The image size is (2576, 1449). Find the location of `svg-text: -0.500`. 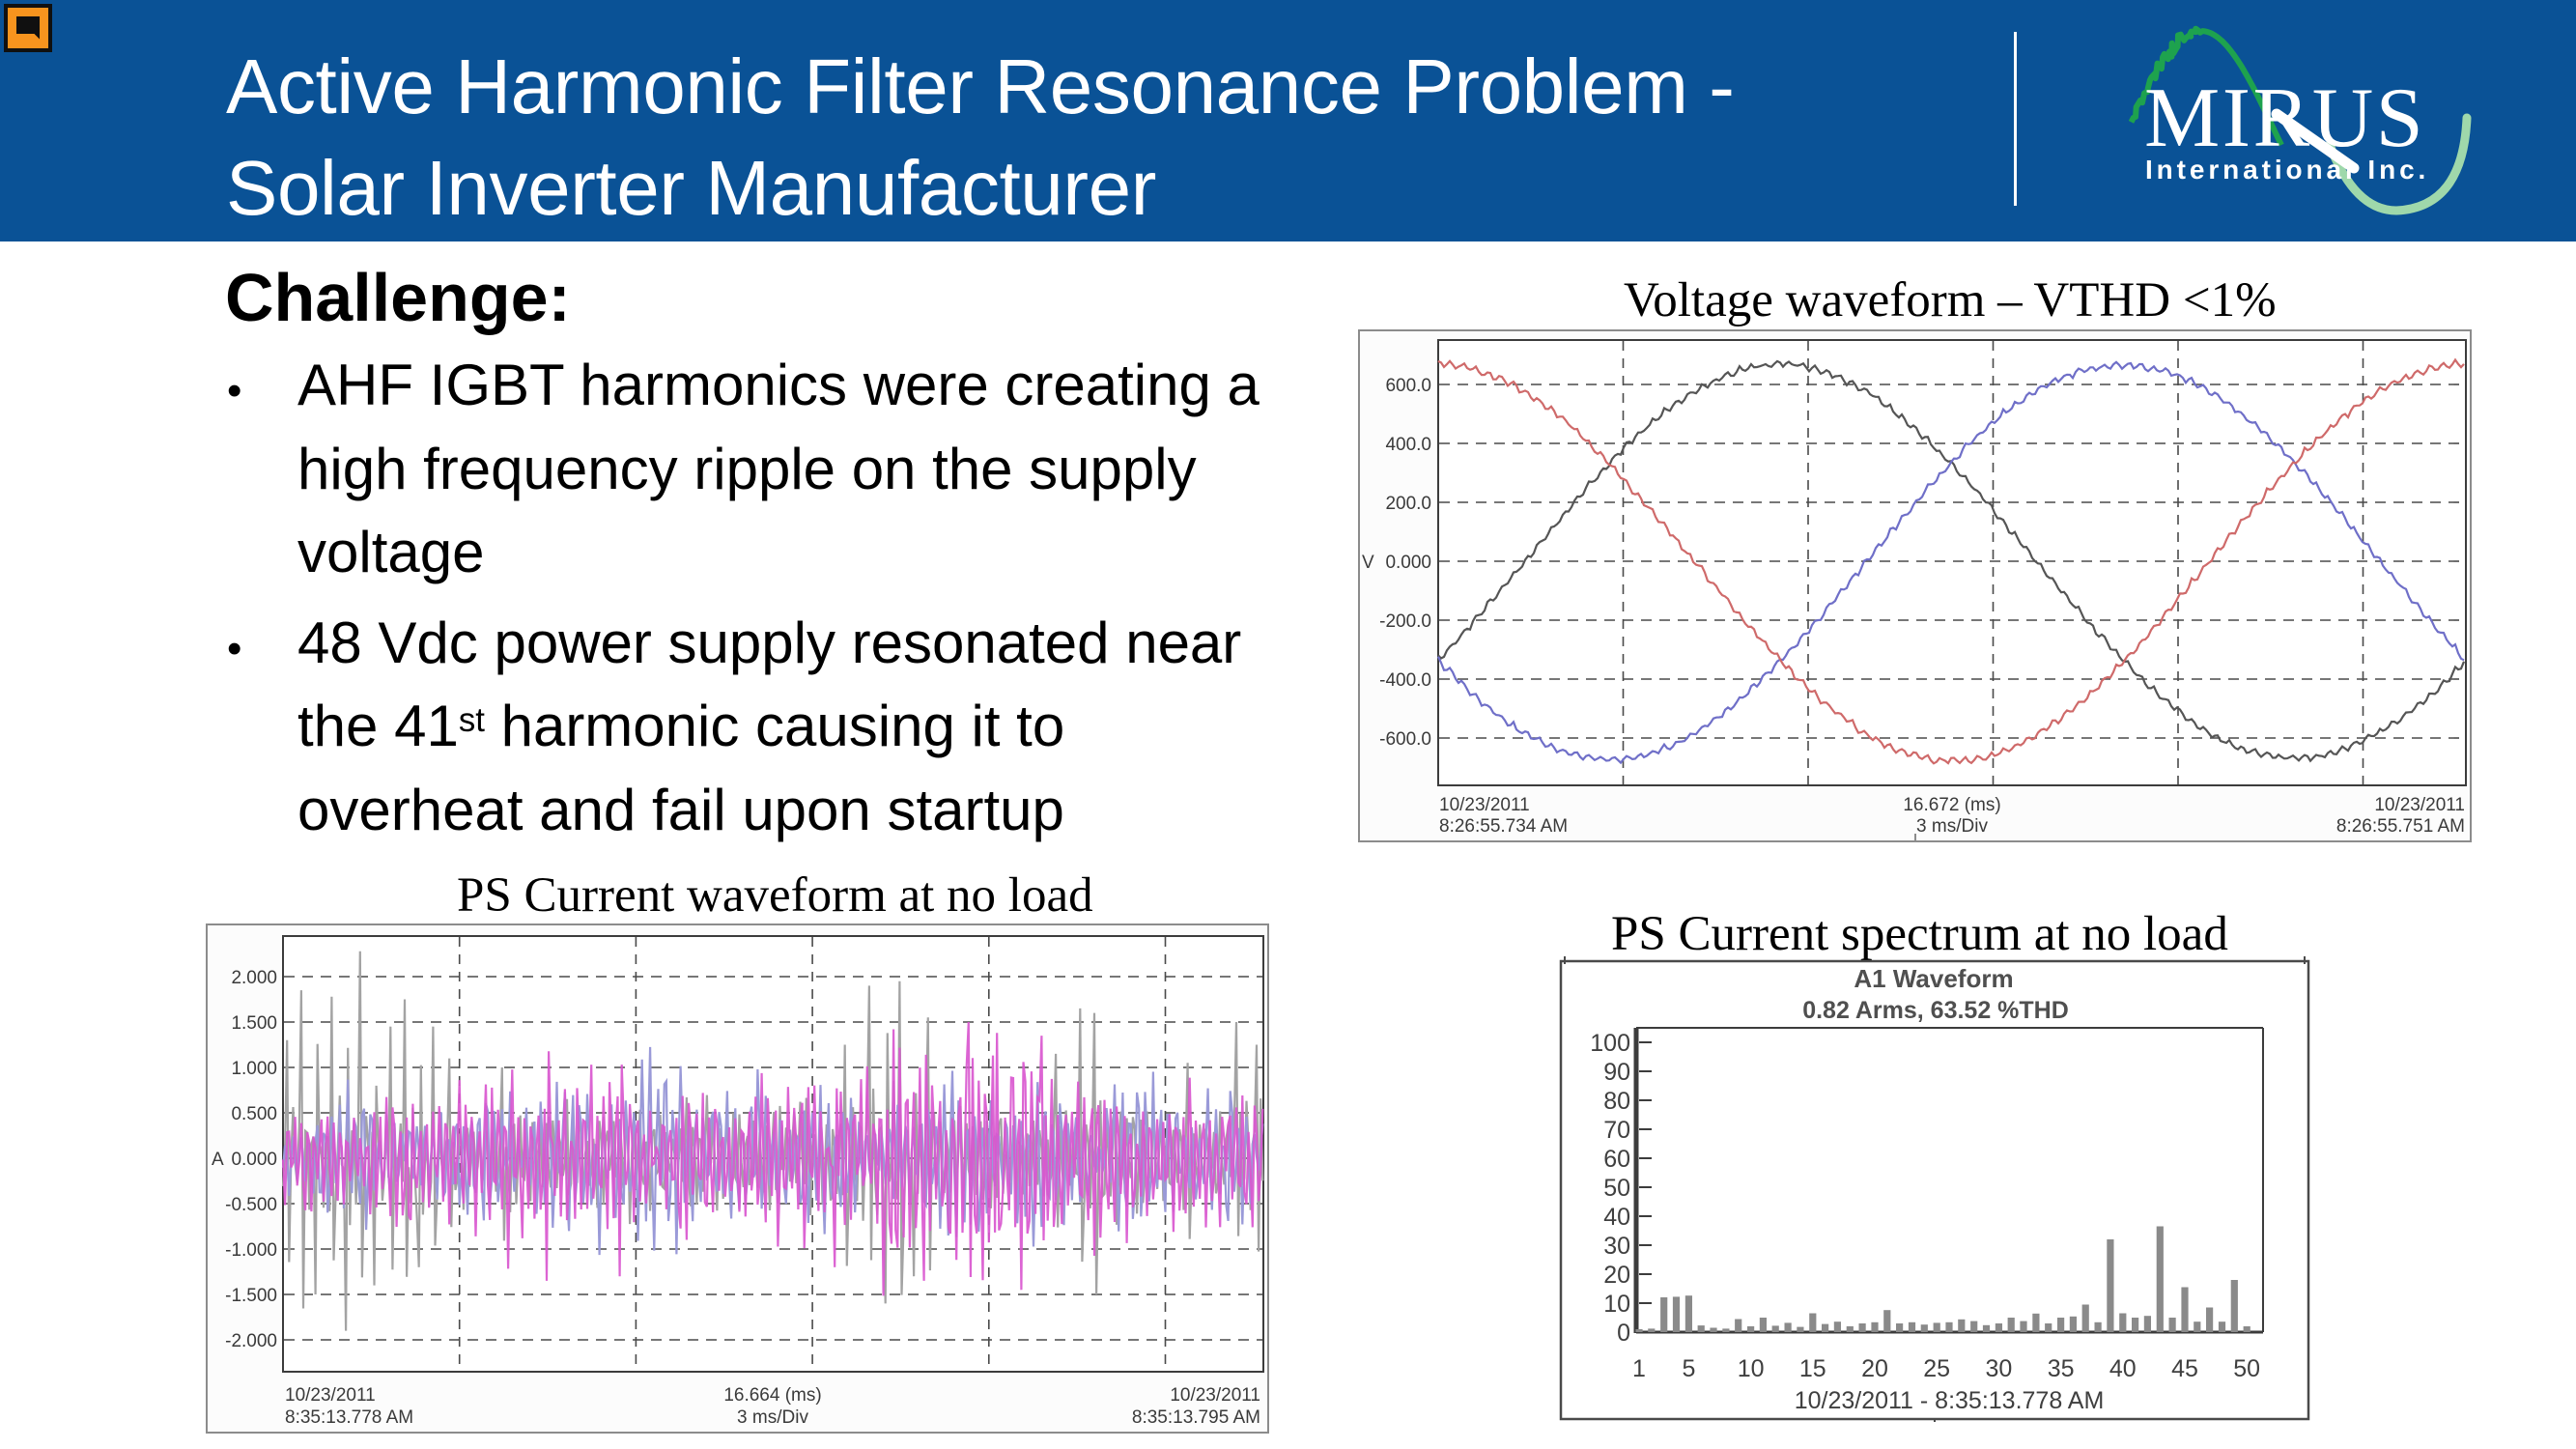

svg-text: -0.500 is located at coordinates (251, 1205).